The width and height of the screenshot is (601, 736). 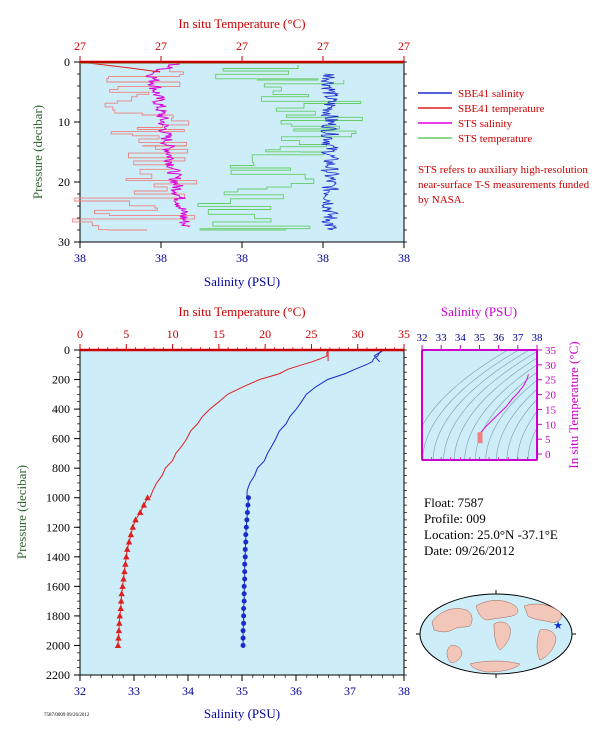 I want to click on top-temp-axis-label: In situ Temperature (°C), so click(x=241, y=23).